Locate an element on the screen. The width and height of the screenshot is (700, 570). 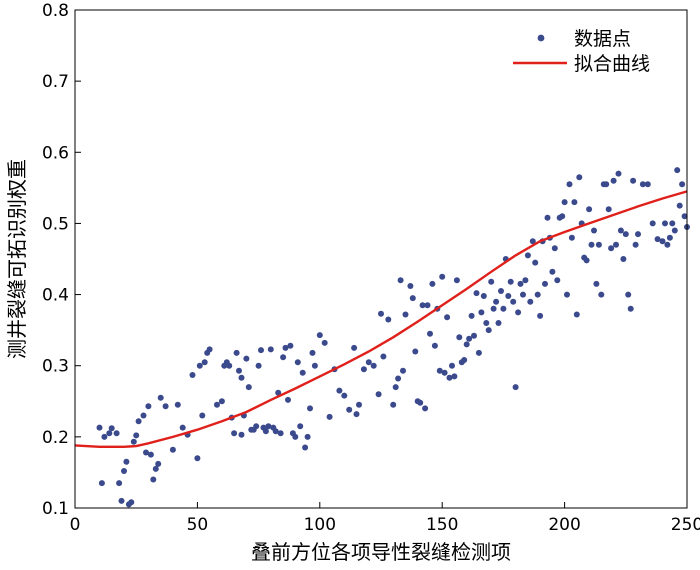
x-tick-label: 100 is located at coordinates (320, 525).